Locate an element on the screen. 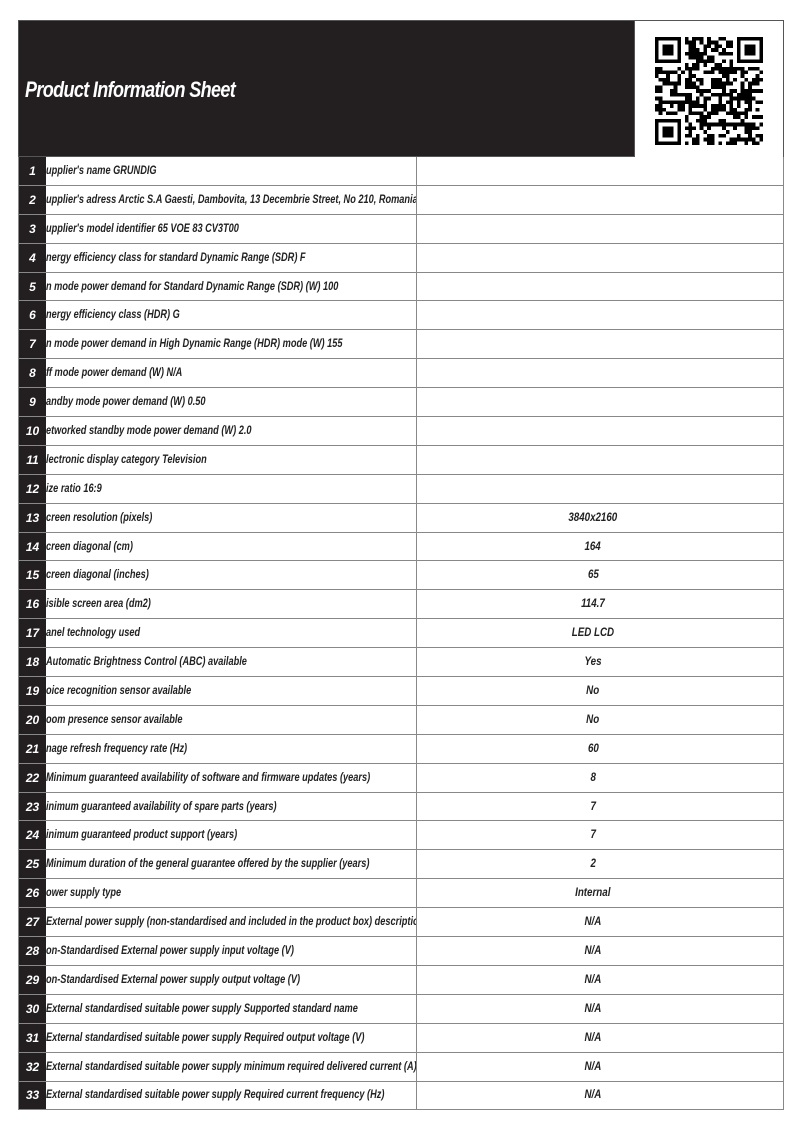 Image resolution: width=802 pixels, height=1134 pixels. row-number: 27 is located at coordinates (32, 922).